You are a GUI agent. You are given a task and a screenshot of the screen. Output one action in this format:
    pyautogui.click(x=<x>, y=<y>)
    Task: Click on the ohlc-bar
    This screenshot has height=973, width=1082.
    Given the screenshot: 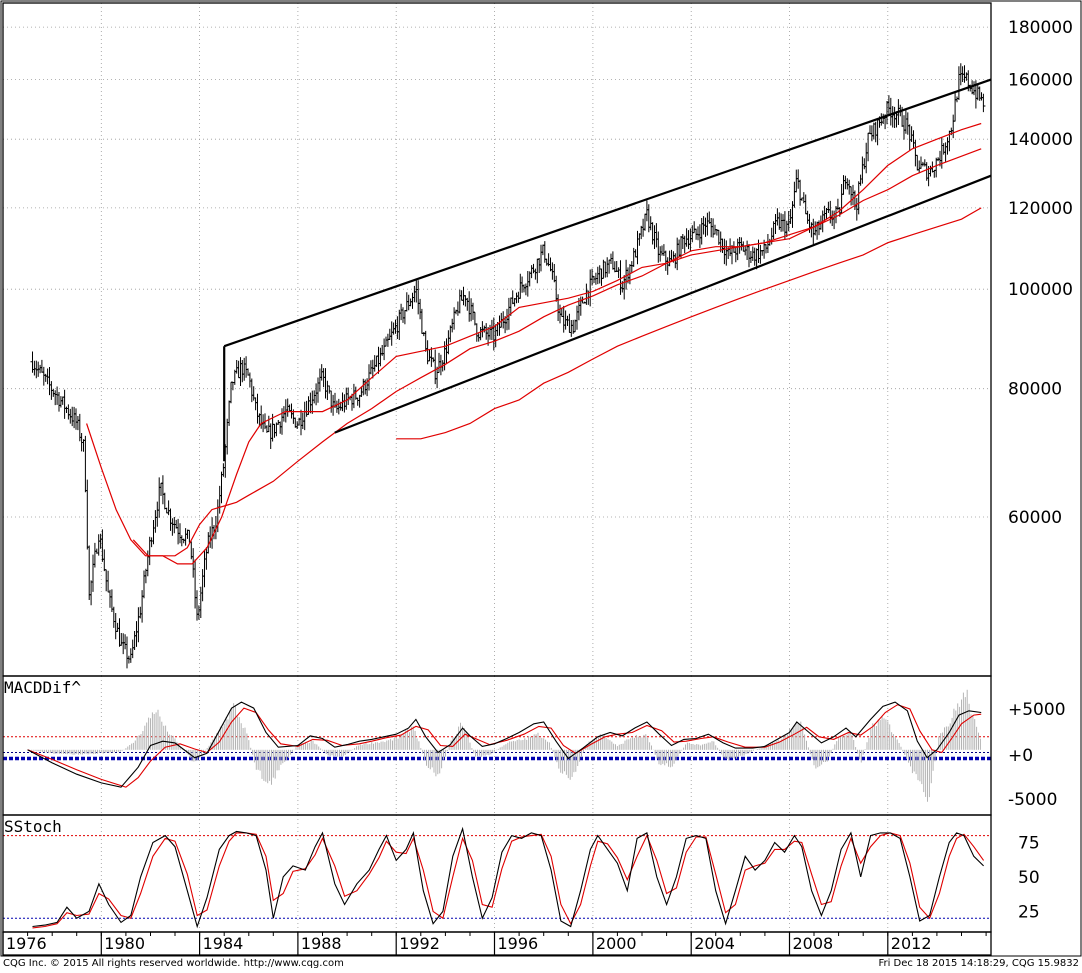 What is the action you would take?
    pyautogui.click(x=983, y=103)
    